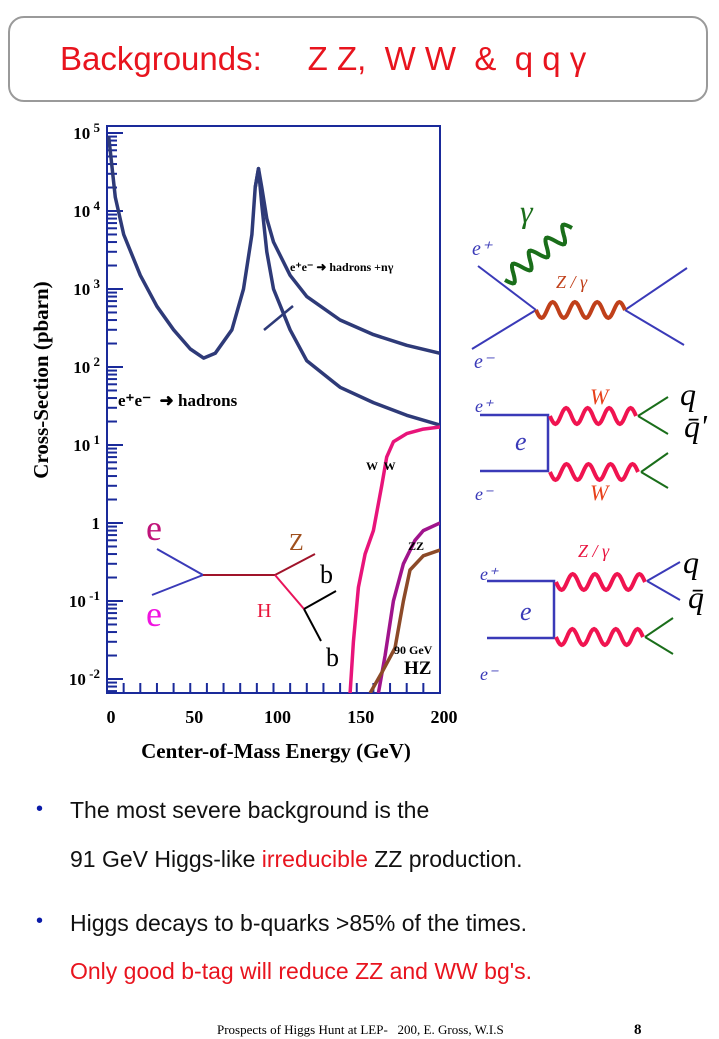  I want to click on title-box, so click(358, 59).